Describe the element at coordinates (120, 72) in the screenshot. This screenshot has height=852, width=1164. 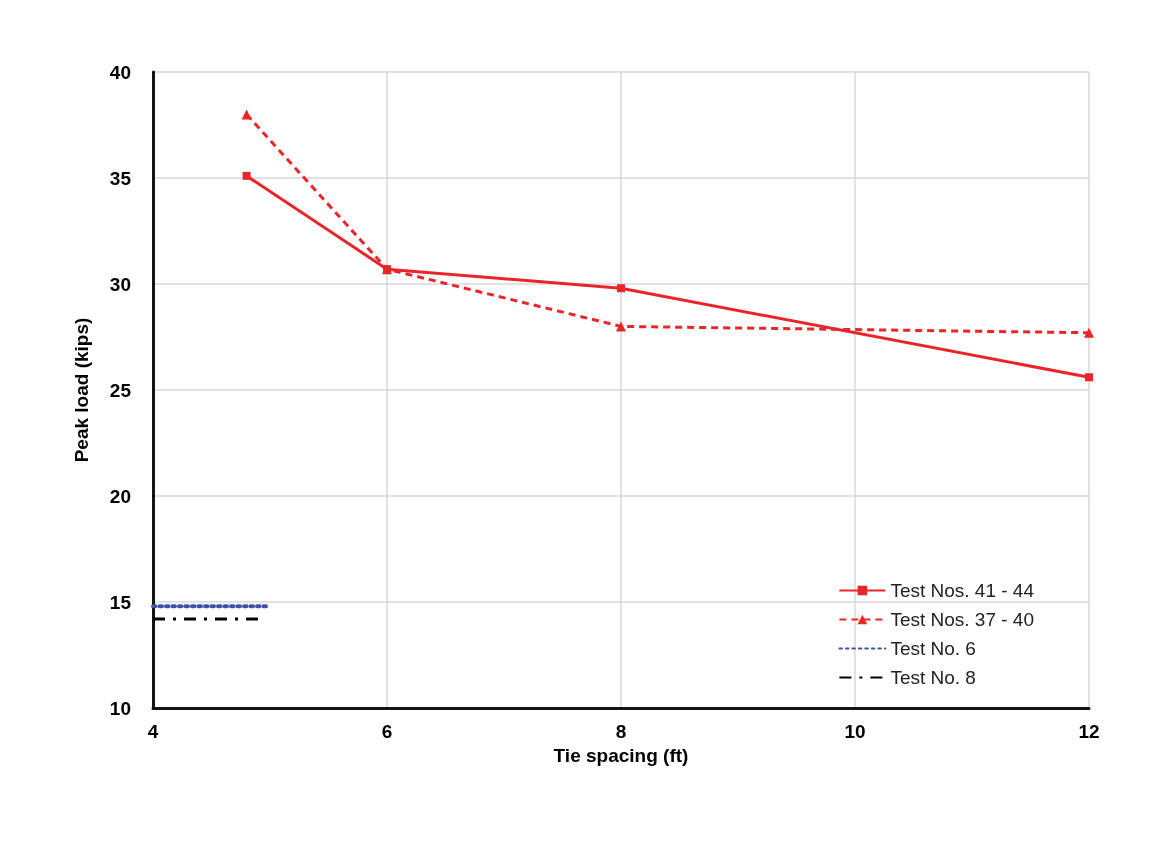
I see `y-tick-label: 40` at that location.